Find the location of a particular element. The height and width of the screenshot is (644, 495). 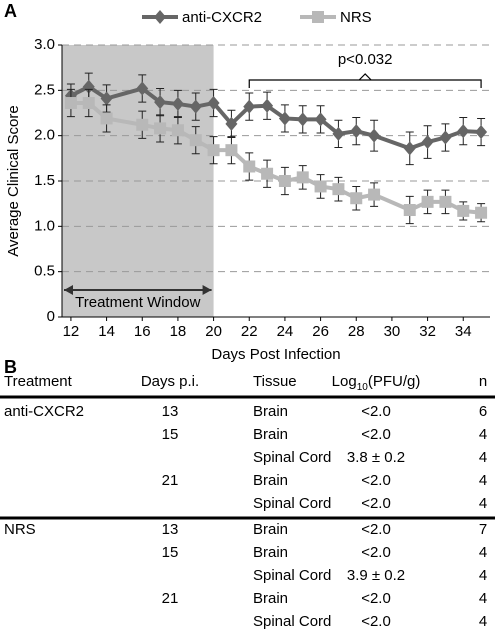

column-header: Treatment is located at coordinates (38, 381).